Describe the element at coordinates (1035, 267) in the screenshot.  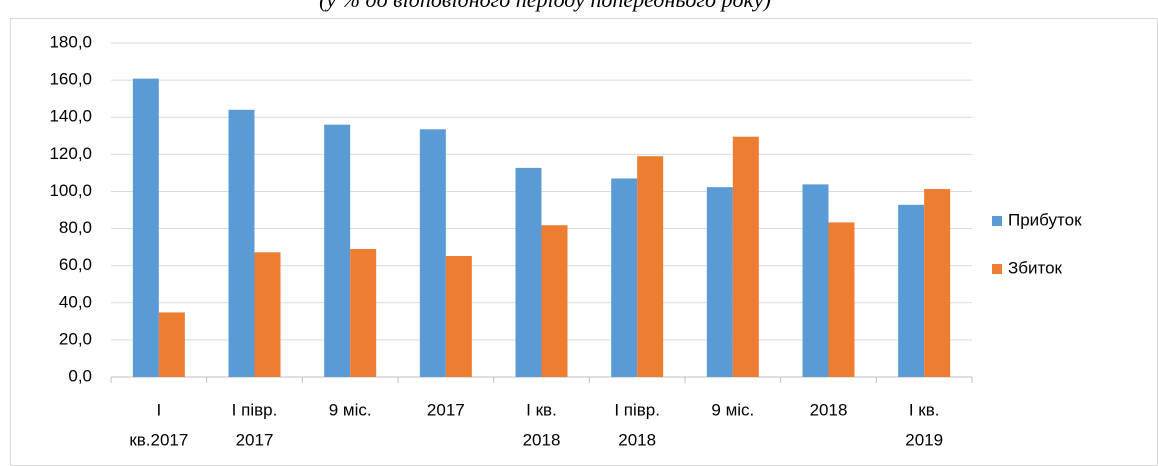
I see `legend-label: Збиток` at that location.